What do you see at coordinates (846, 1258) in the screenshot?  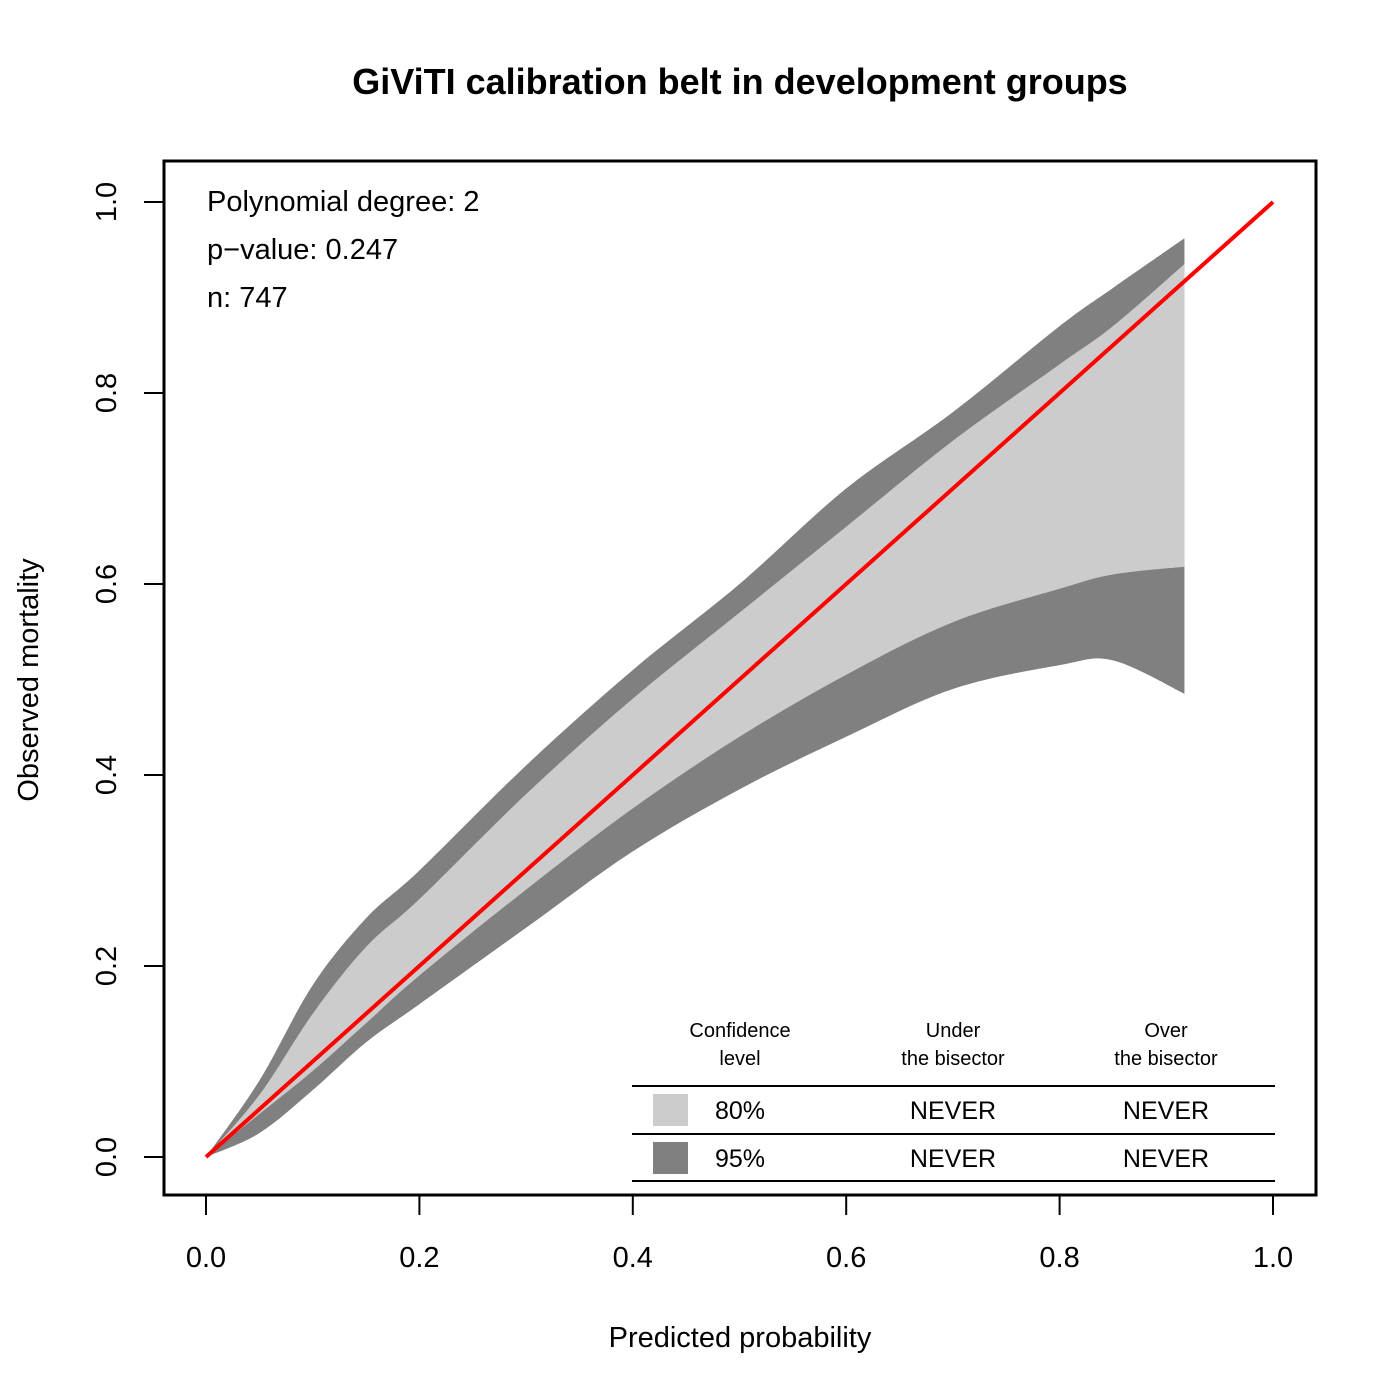 I see `x-tick-label: 0.6` at bounding box center [846, 1258].